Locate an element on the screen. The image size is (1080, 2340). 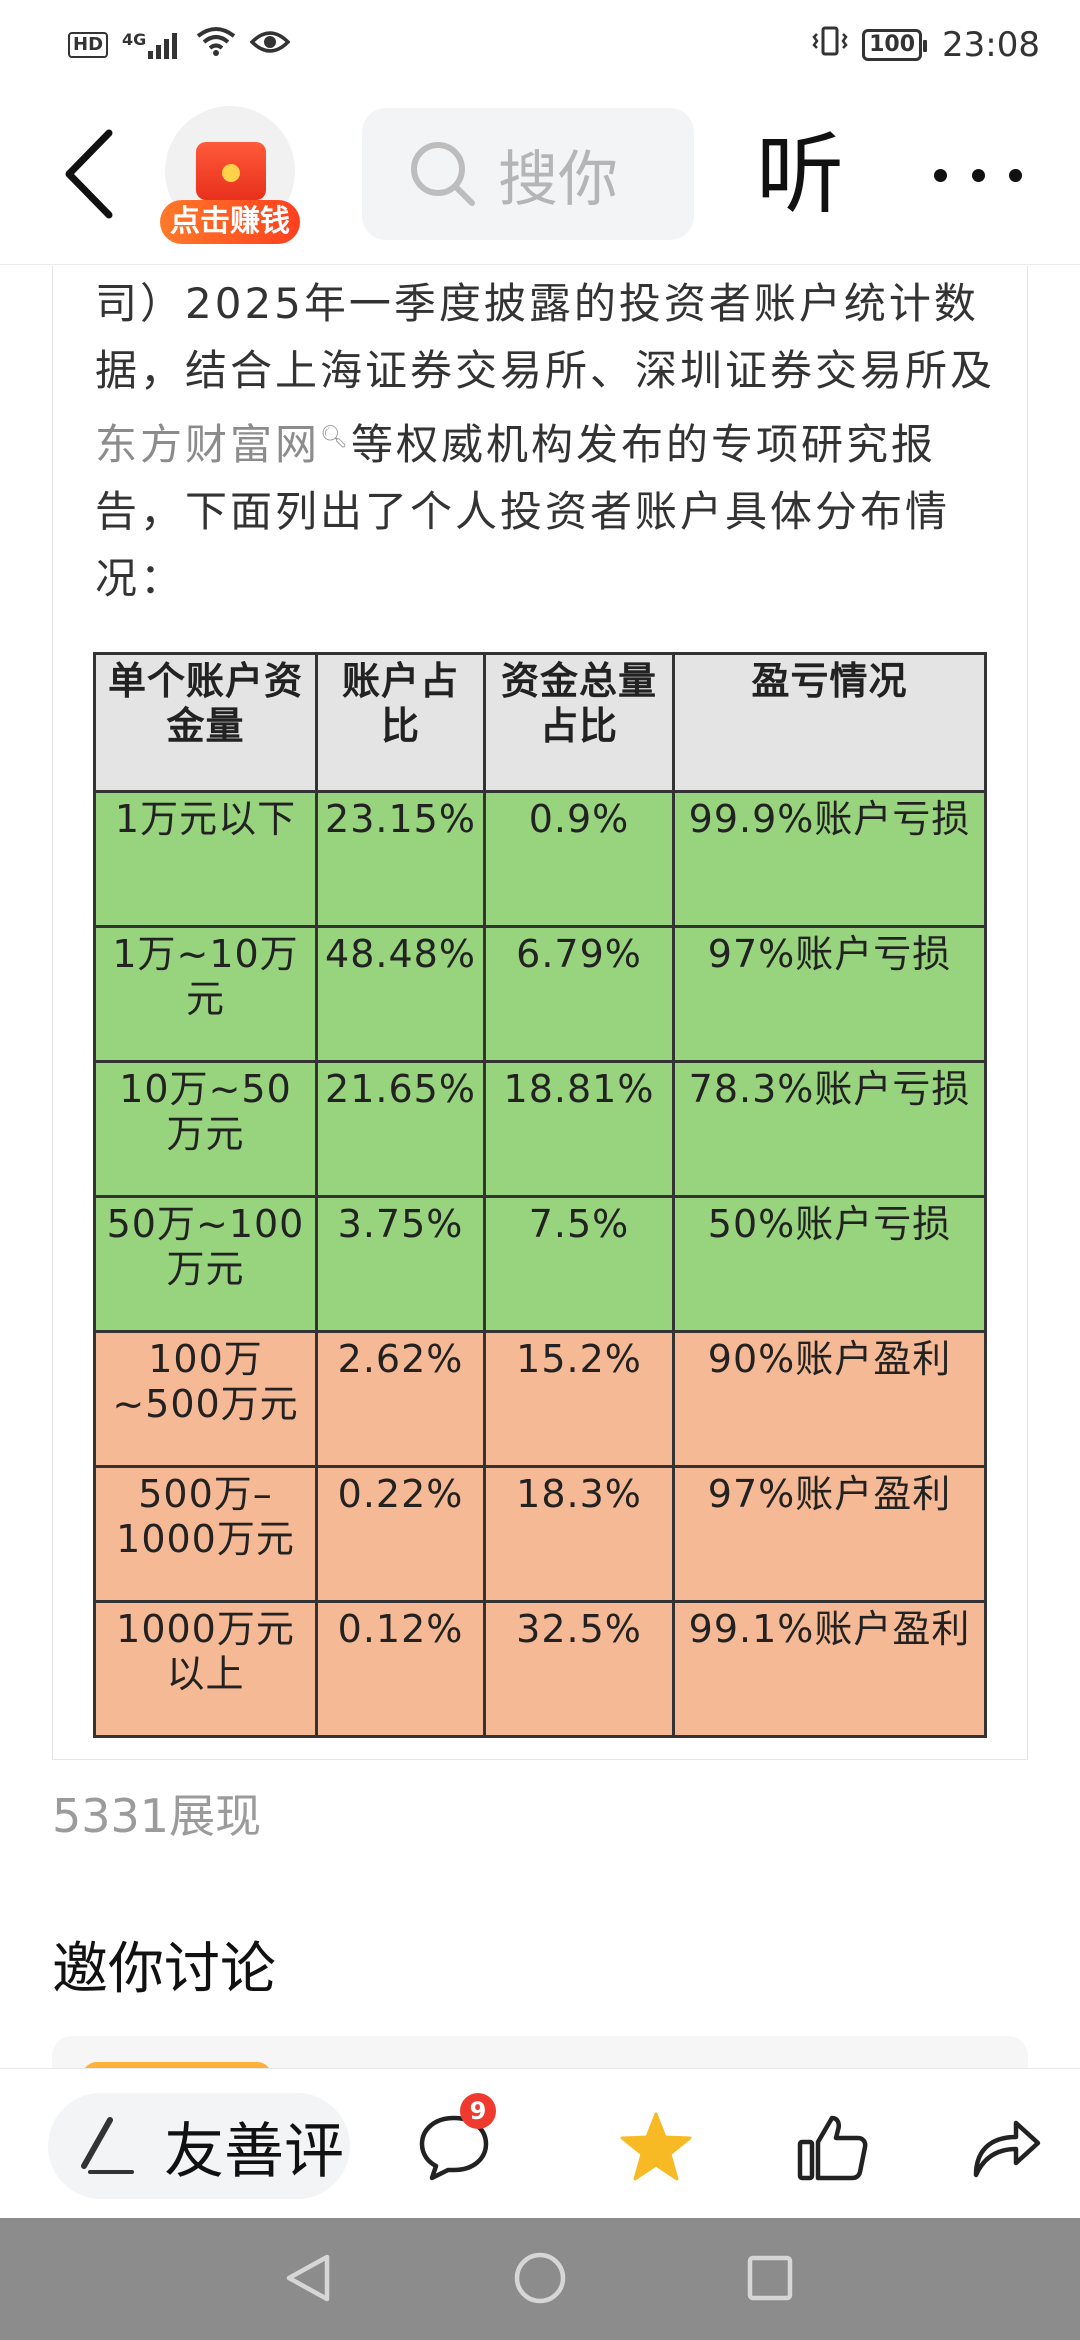
table-cell: 2.62% is located at coordinates (400, 1399).